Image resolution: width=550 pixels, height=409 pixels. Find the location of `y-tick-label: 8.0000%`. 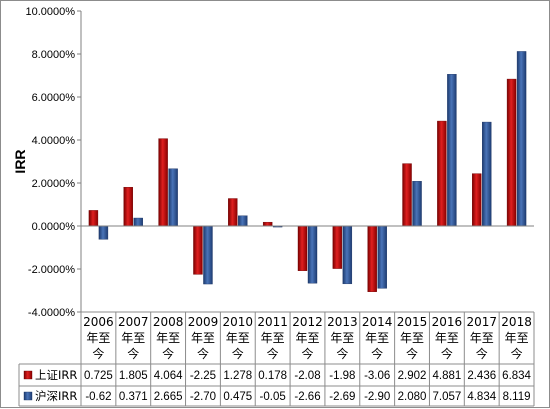

y-tick-label: 8.0000% is located at coordinates (54, 55).